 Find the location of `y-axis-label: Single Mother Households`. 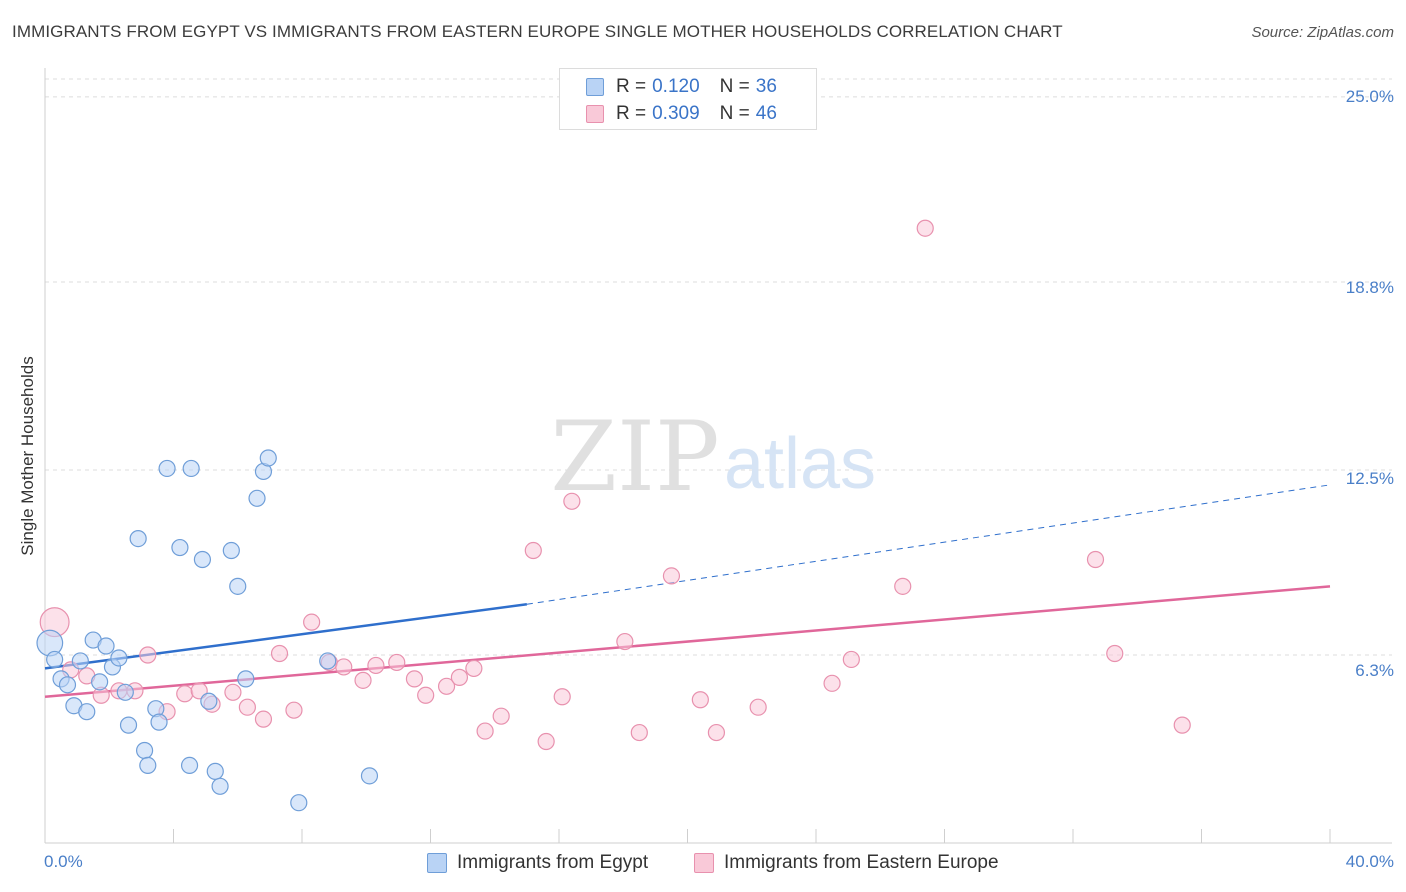

y-axis-label: Single Mother Households is located at coordinates (27, 456).